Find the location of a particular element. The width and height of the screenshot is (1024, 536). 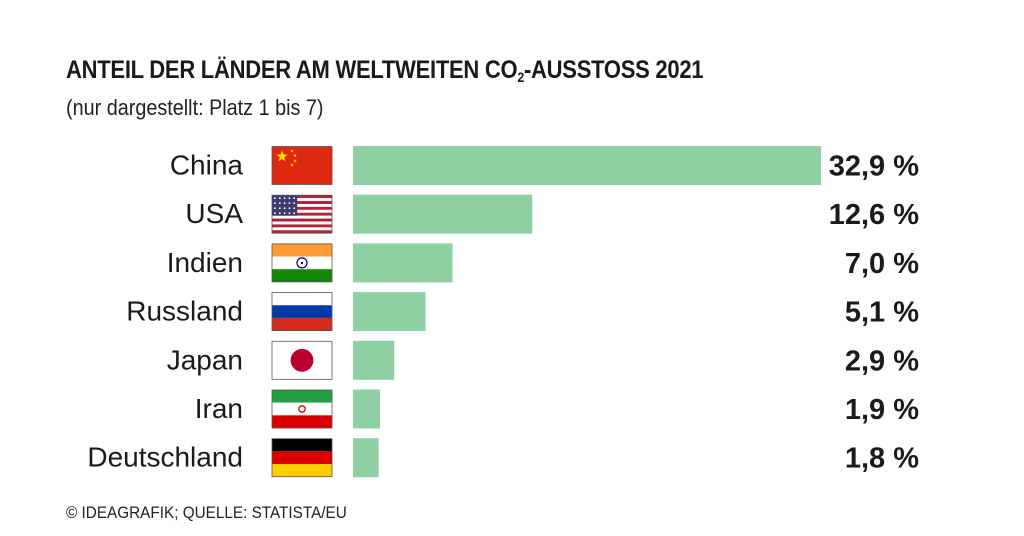

value-label: 1,9 % is located at coordinates (882, 410).